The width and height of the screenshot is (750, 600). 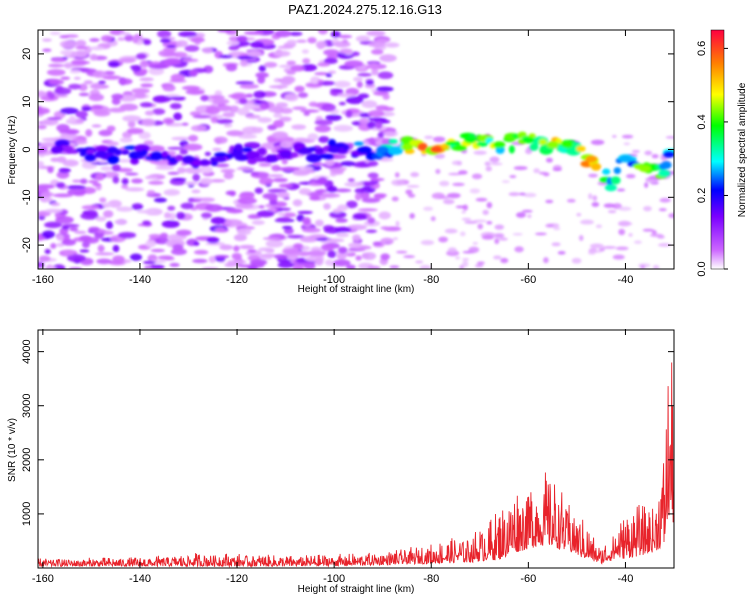 What do you see at coordinates (717, 149) in the screenshot?
I see `colorbar-gradient` at bounding box center [717, 149].